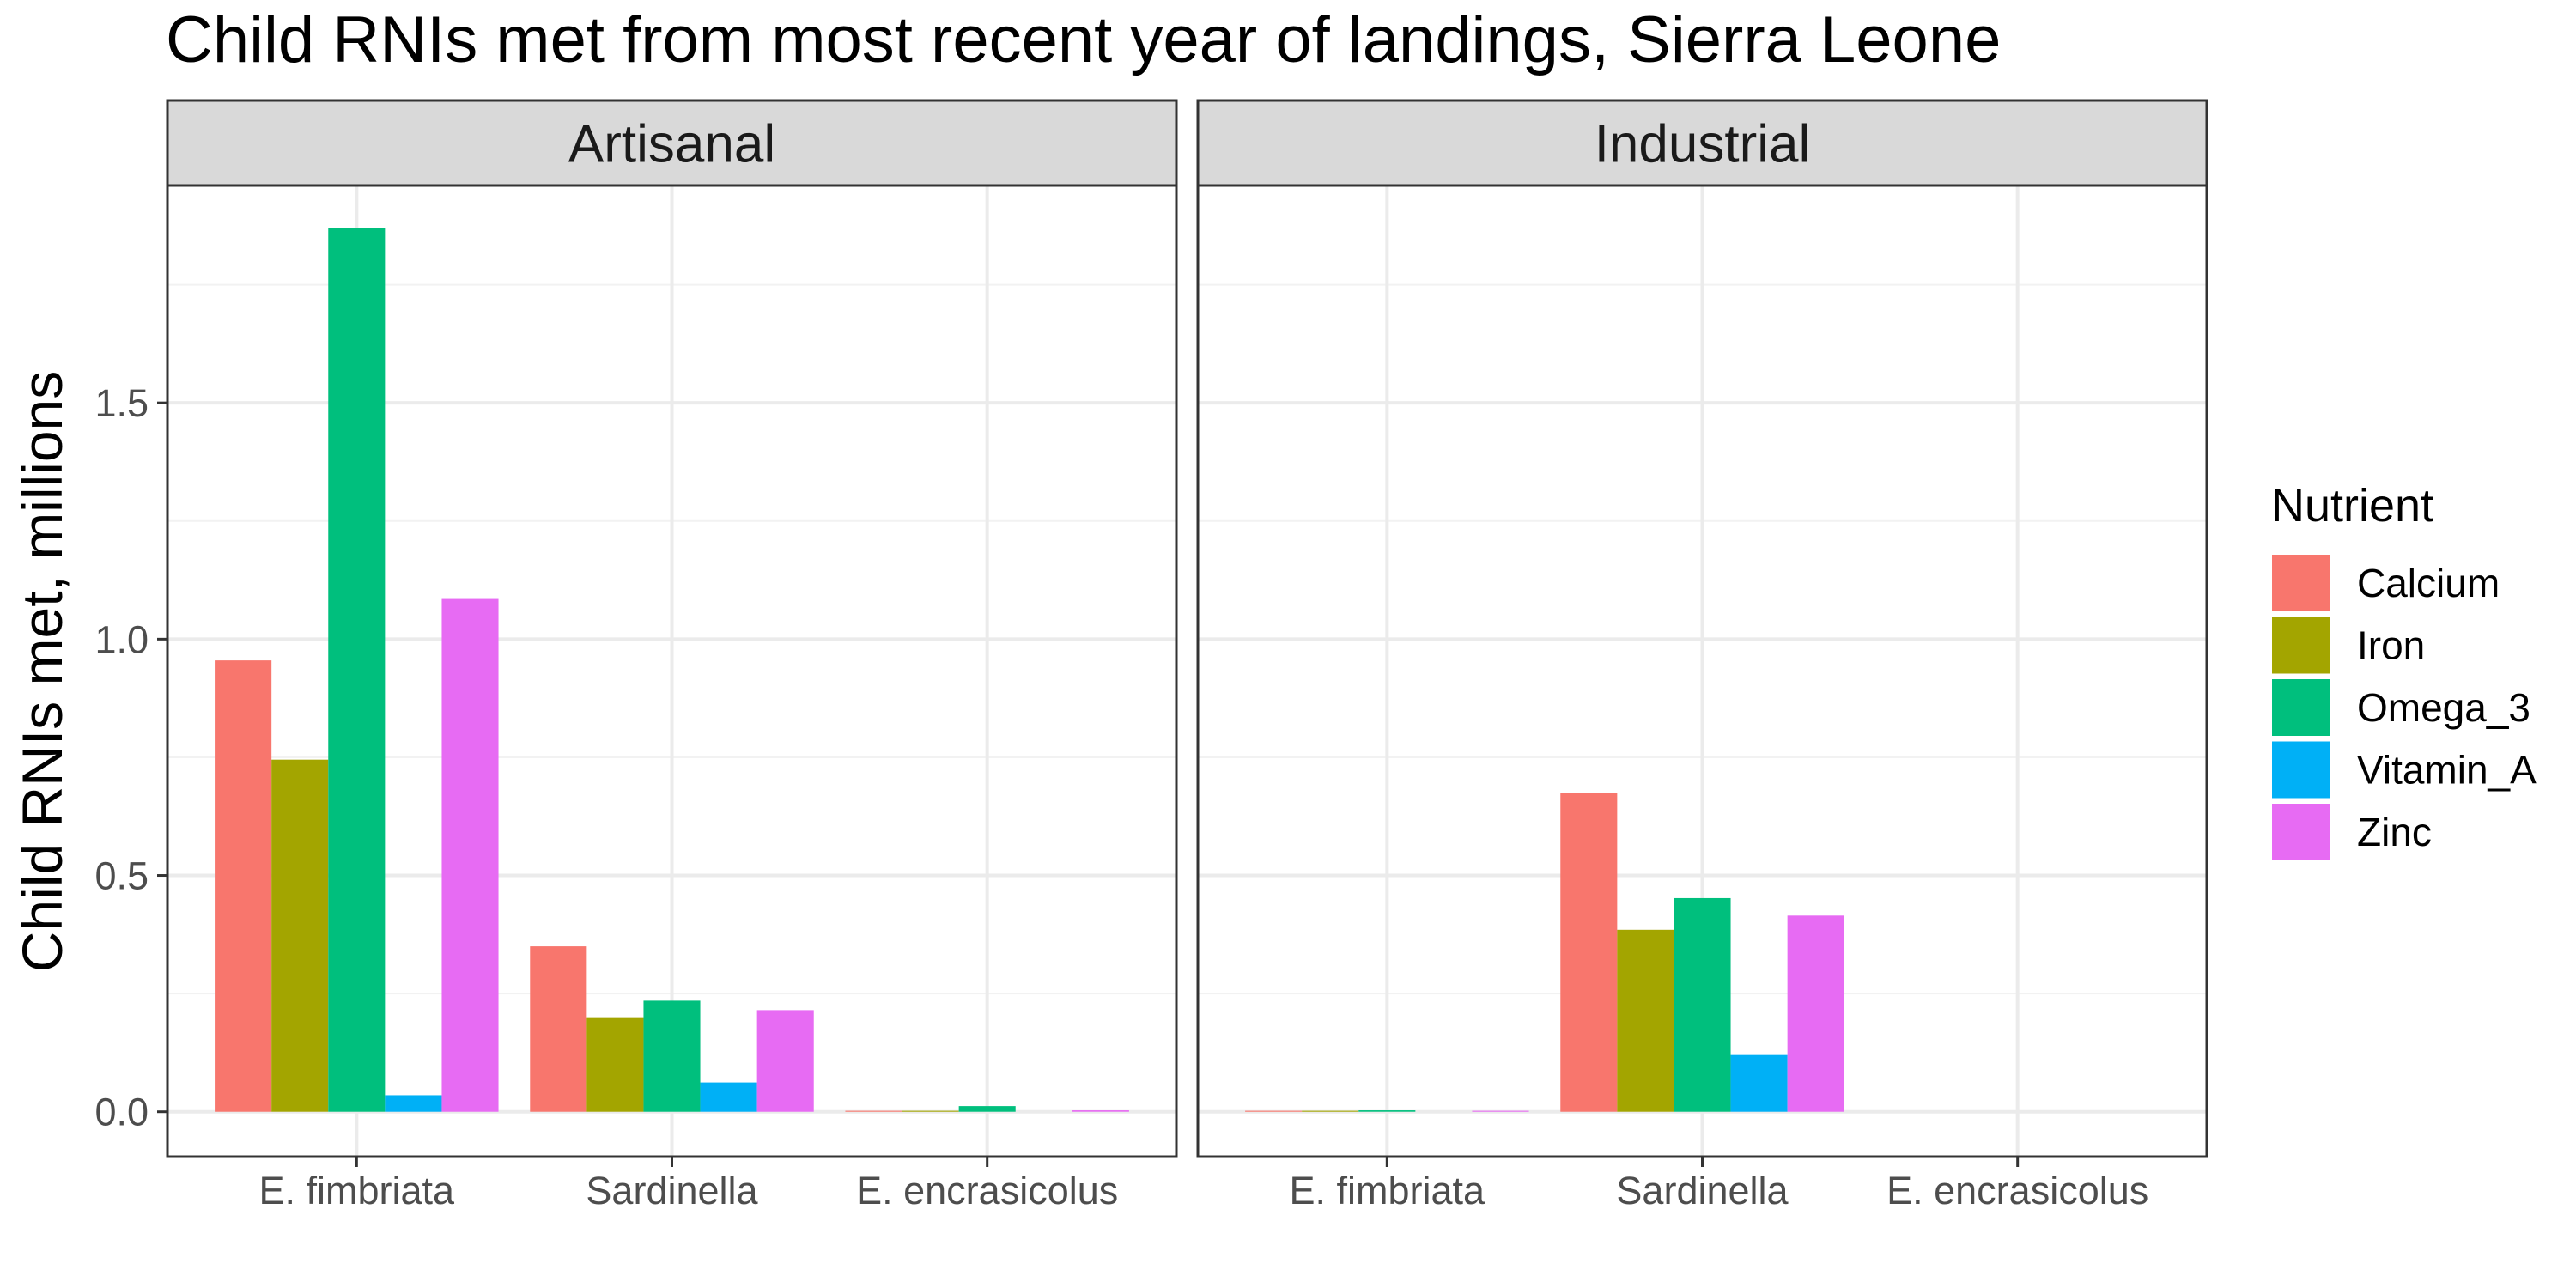 This screenshot has width=2576, height=1288. Describe the element at coordinates (2391, 645) in the screenshot. I see `legend-label-iron: Iron` at that location.